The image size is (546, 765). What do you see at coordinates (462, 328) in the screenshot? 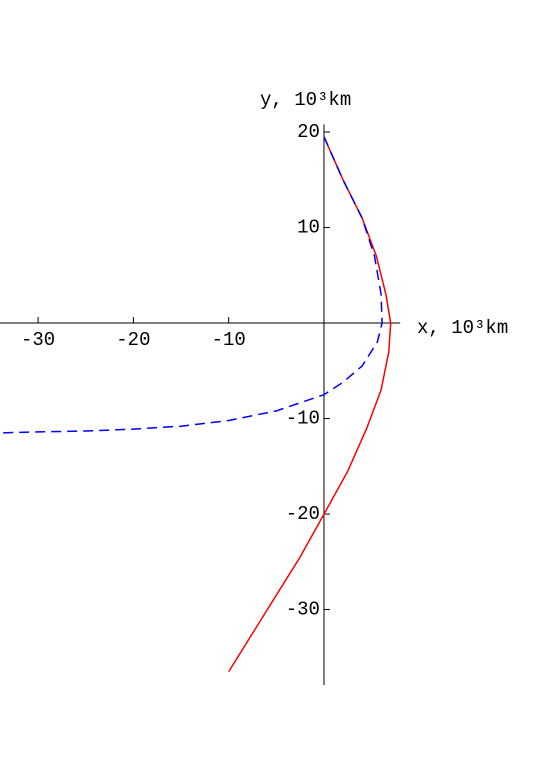
I see `x-axis-label: x, 10³km` at bounding box center [462, 328].